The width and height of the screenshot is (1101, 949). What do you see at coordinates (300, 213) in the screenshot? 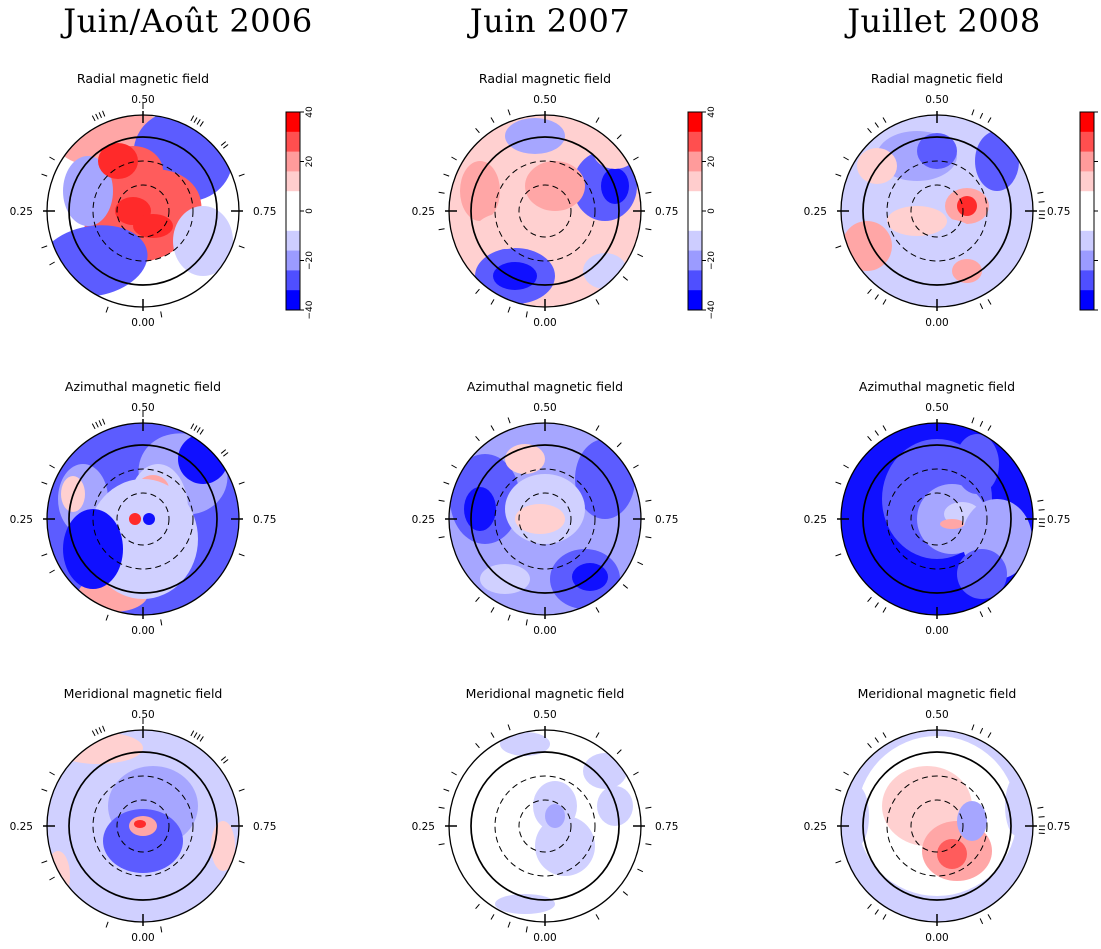
I see `colorbar-0: 40 20 0 −20 −40` at bounding box center [300, 213].